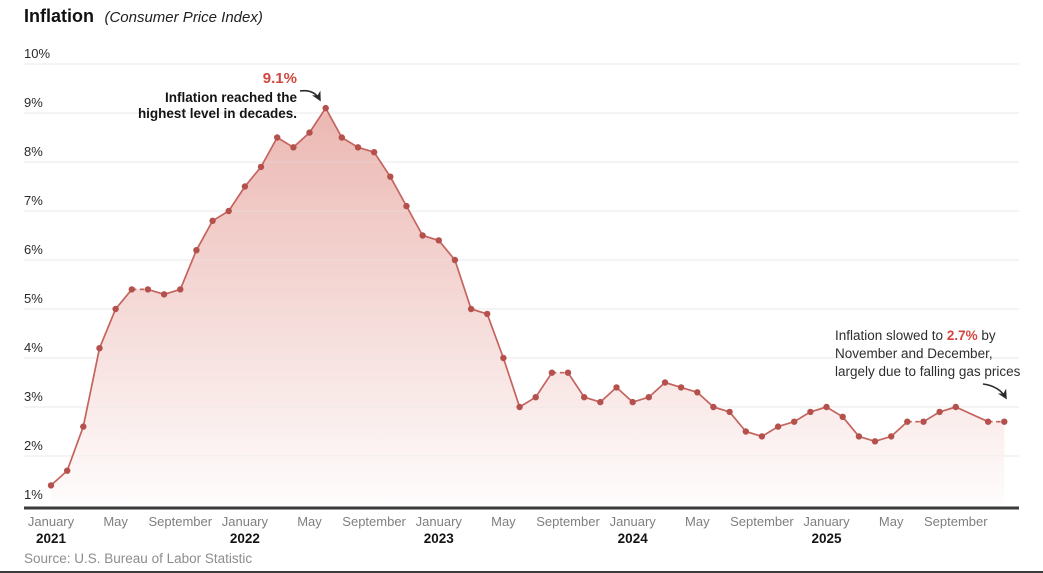 The image size is (1043, 573). I want to click on y-tick-label: 7%, so click(33, 200).